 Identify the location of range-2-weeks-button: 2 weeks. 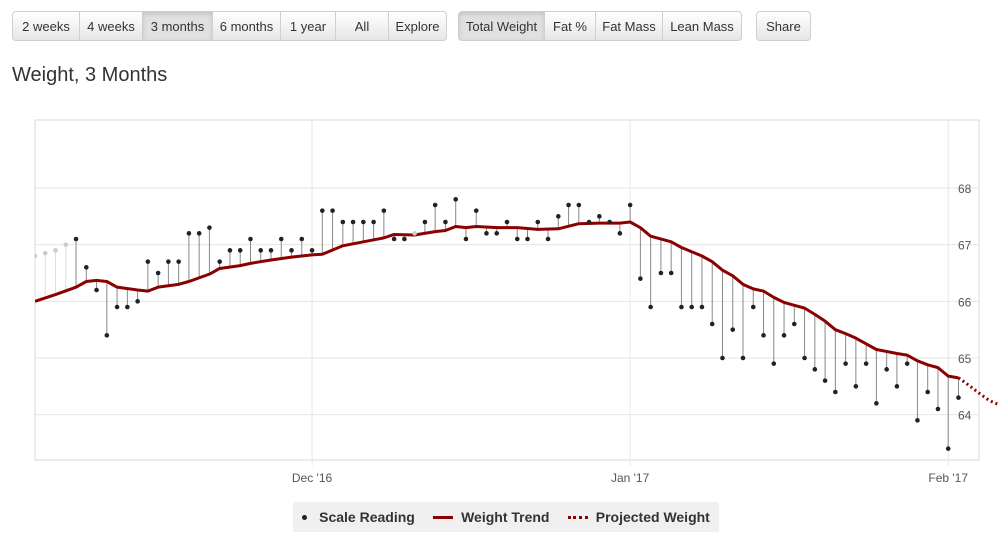
(46, 26).